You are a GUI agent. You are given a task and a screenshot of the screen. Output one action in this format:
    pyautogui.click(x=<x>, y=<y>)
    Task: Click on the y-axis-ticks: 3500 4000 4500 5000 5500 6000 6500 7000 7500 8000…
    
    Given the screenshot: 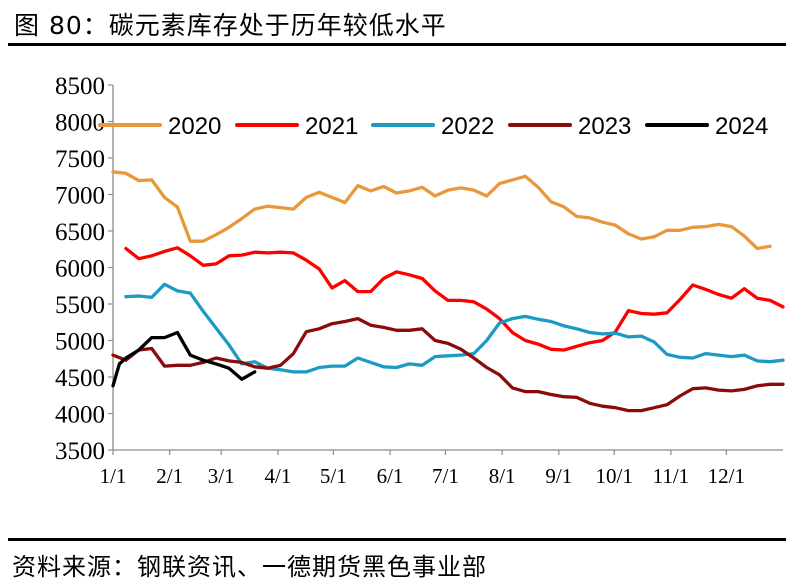 What is the action you would take?
    pyautogui.click(x=84, y=269)
    